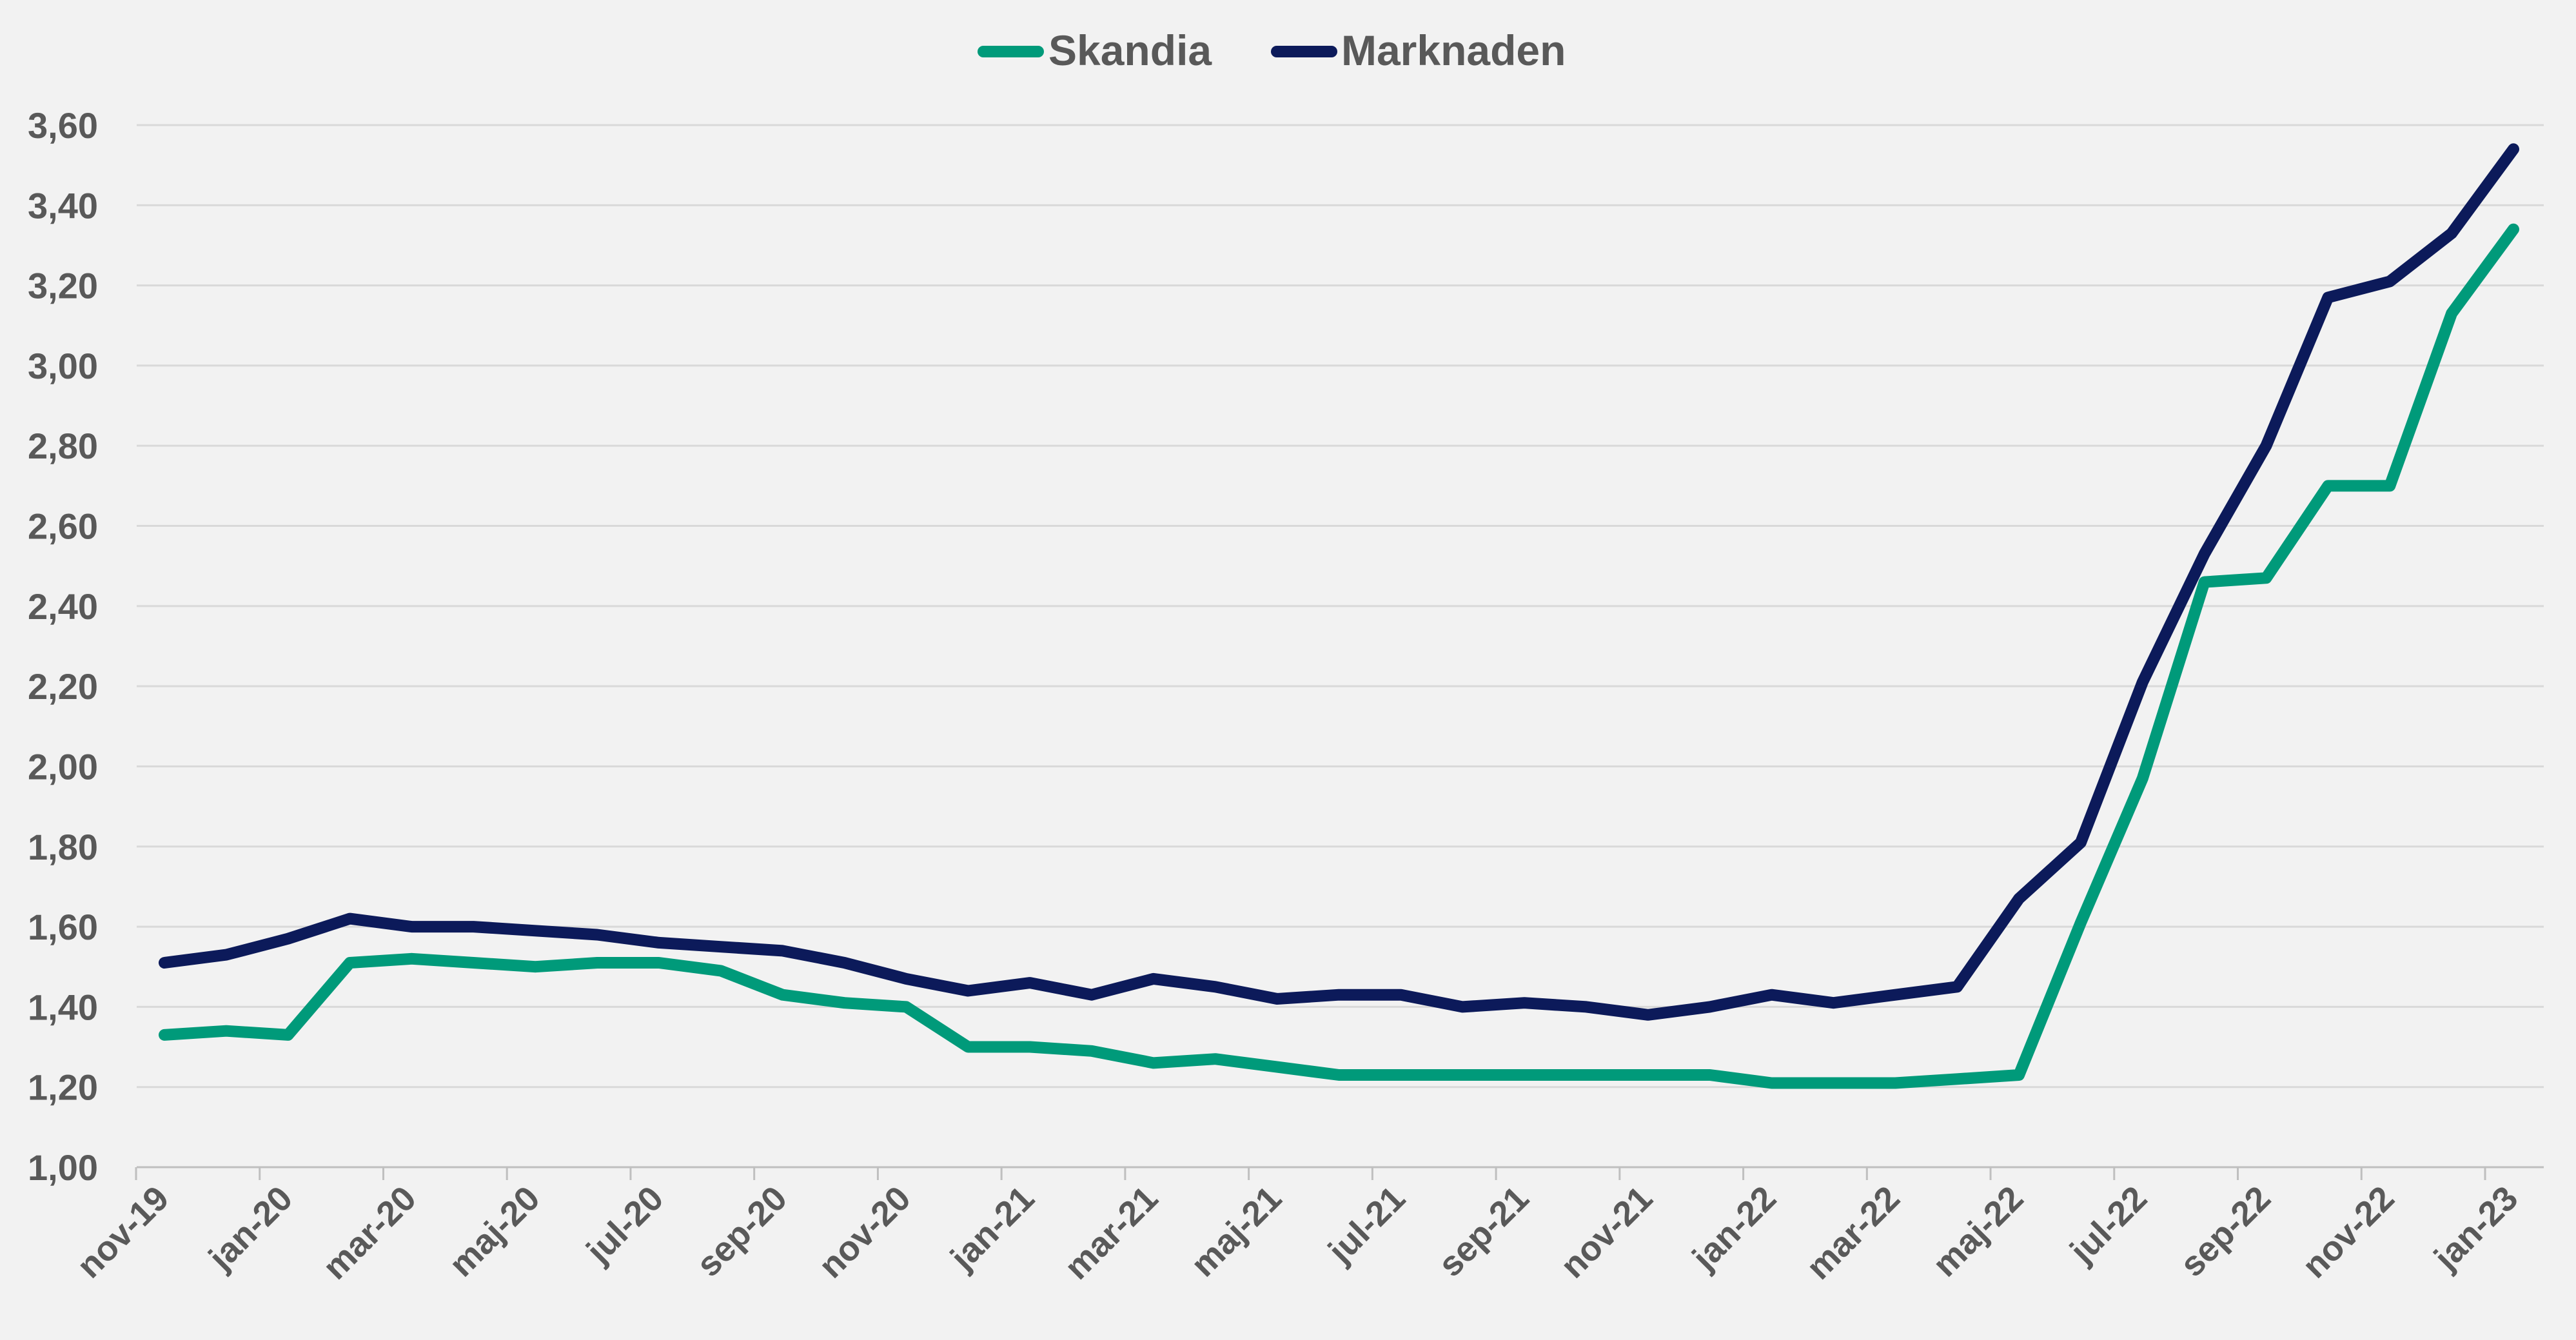 The height and width of the screenshot is (1340, 2576). Describe the element at coordinates (63, 1167) in the screenshot. I see `y-tick-label: 1,00` at that location.